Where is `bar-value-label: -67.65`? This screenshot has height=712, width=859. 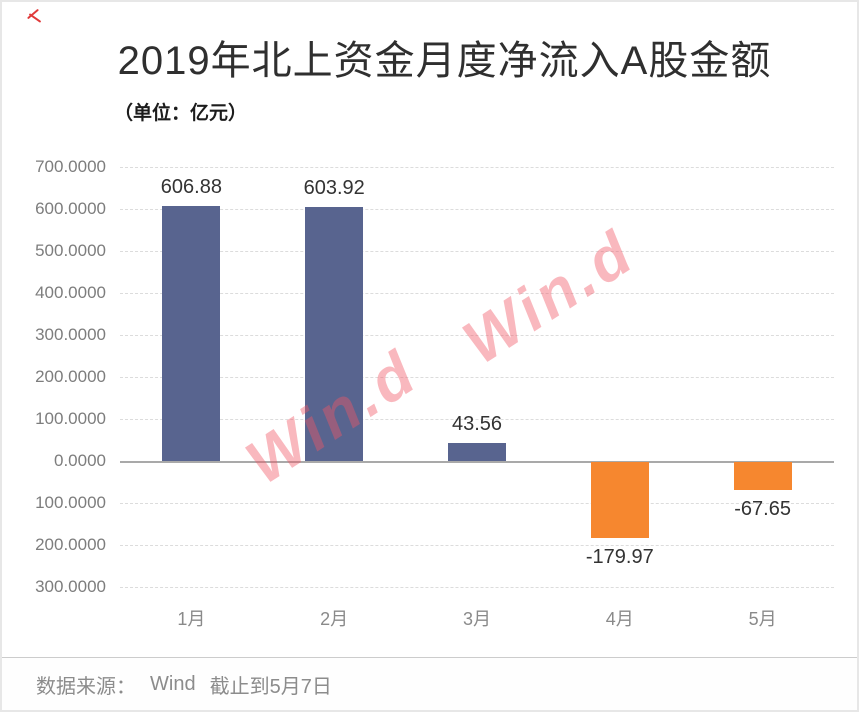
bar-value-label: -67.65 is located at coordinates (762, 509).